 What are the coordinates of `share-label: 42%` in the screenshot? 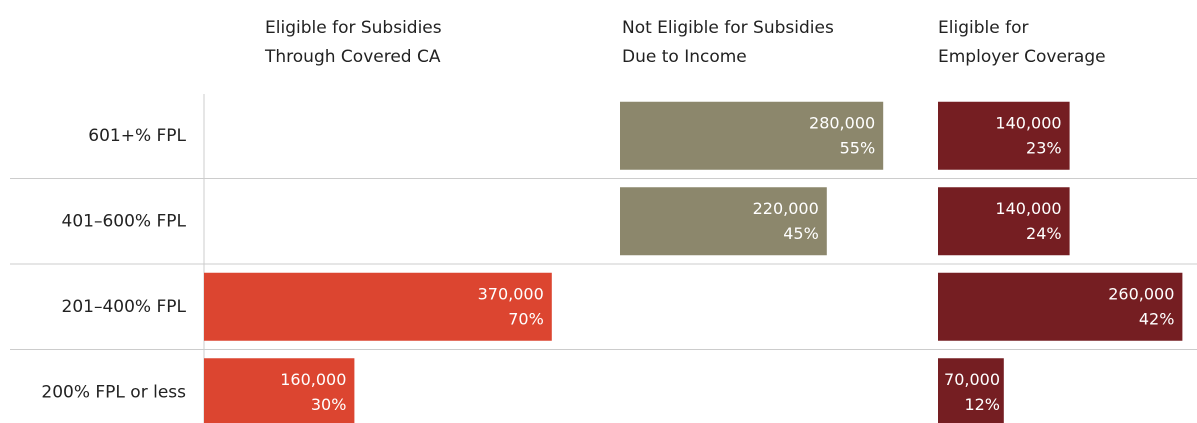 It's located at (1157, 318).